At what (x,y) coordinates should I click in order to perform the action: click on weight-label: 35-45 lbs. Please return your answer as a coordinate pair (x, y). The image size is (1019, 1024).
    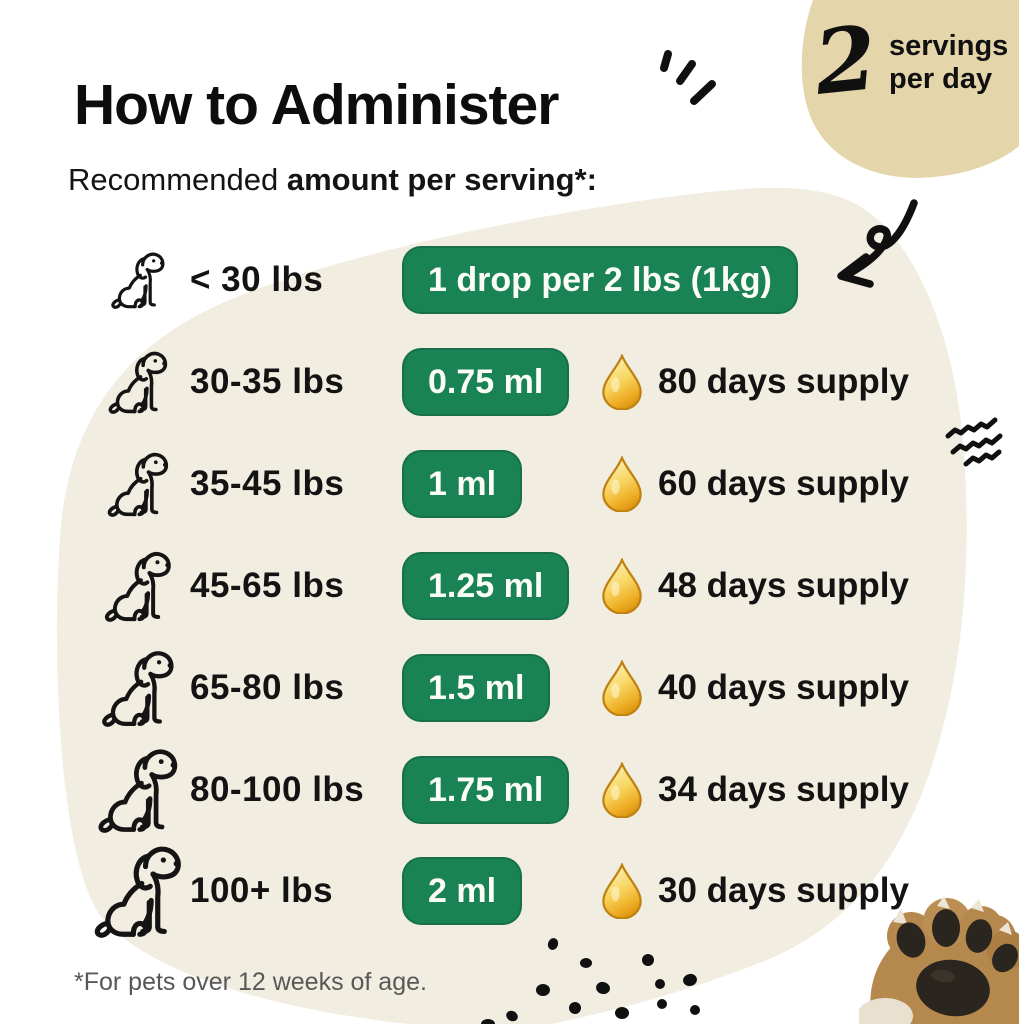
    Looking at the image, I should click on (267, 483).